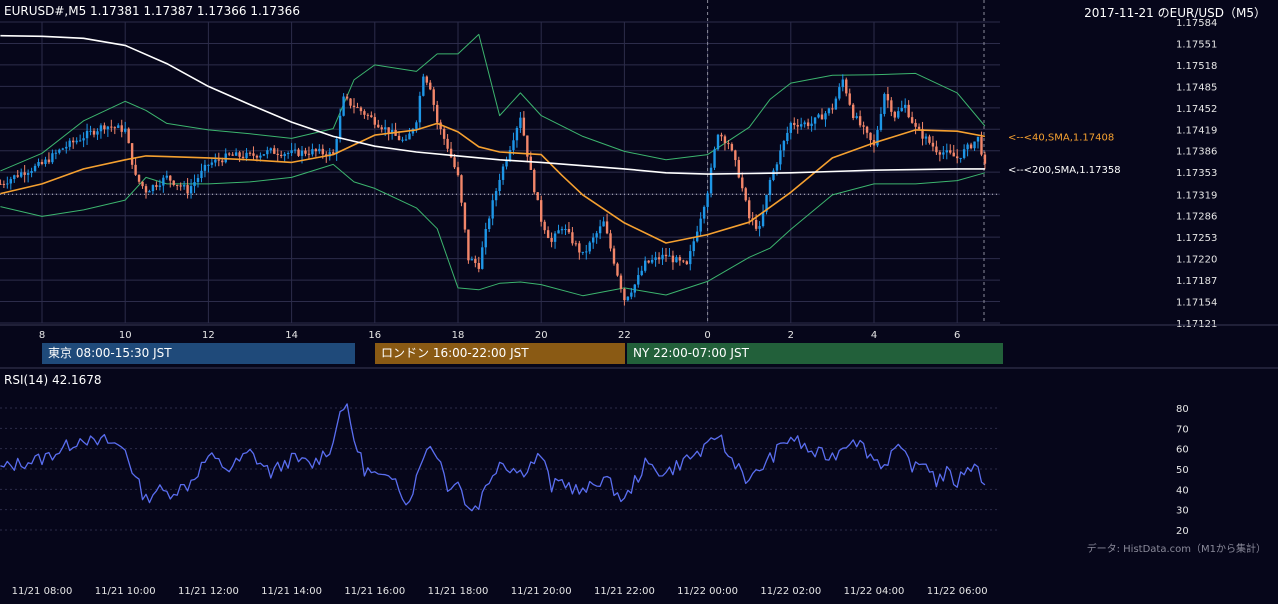 This screenshot has width=1278, height=604. What do you see at coordinates (493, 457) in the screenshot?
I see `rsi-line` at bounding box center [493, 457].